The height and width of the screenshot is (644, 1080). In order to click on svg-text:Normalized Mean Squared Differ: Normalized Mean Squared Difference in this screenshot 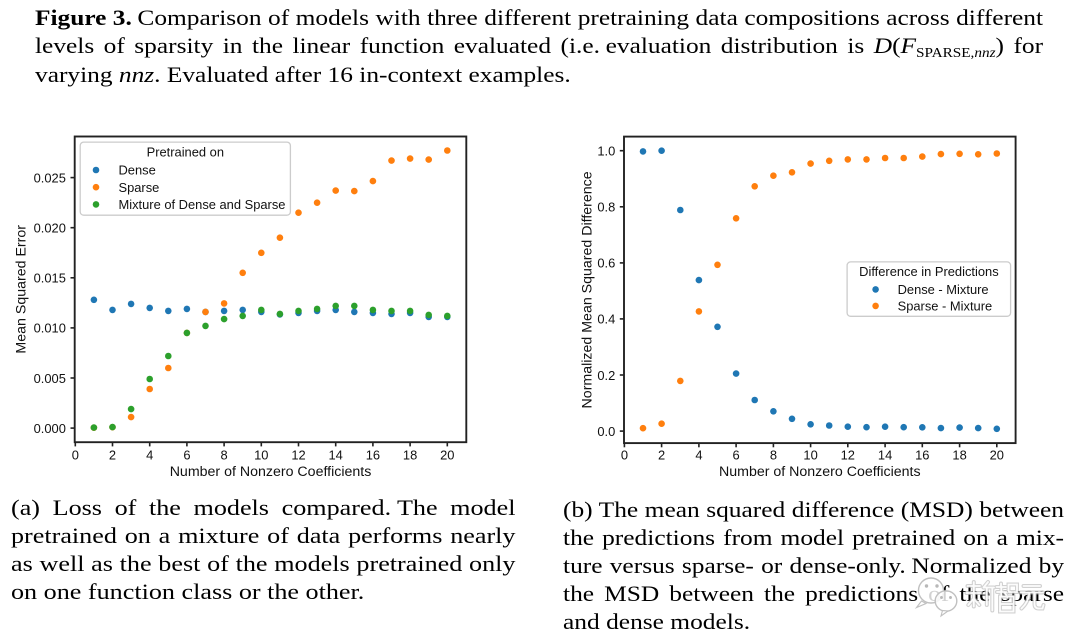, I will do `click(587, 289)`.